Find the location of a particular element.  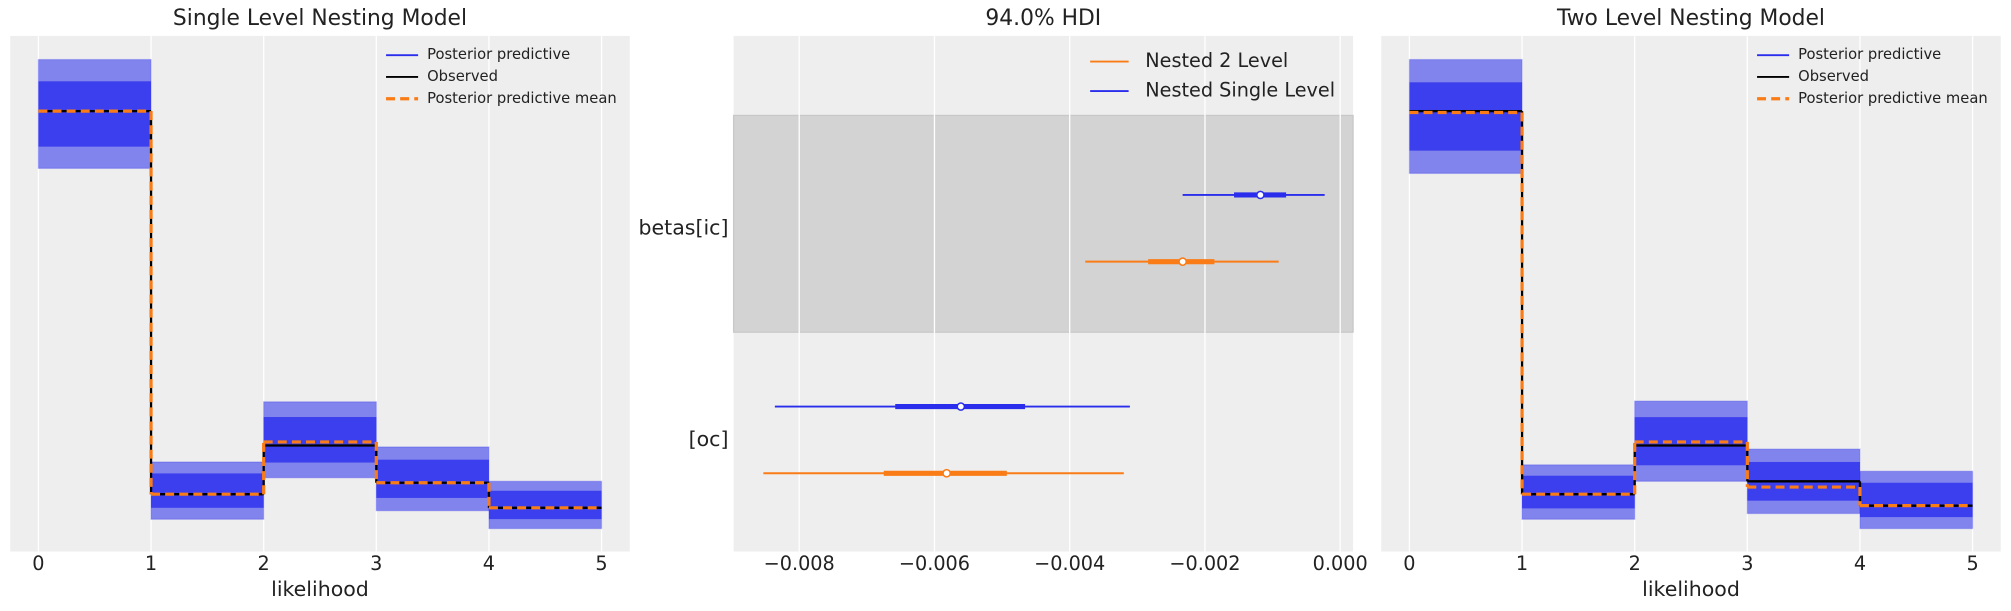

chart-title: 94.0% HDI is located at coordinates (1043, 18).